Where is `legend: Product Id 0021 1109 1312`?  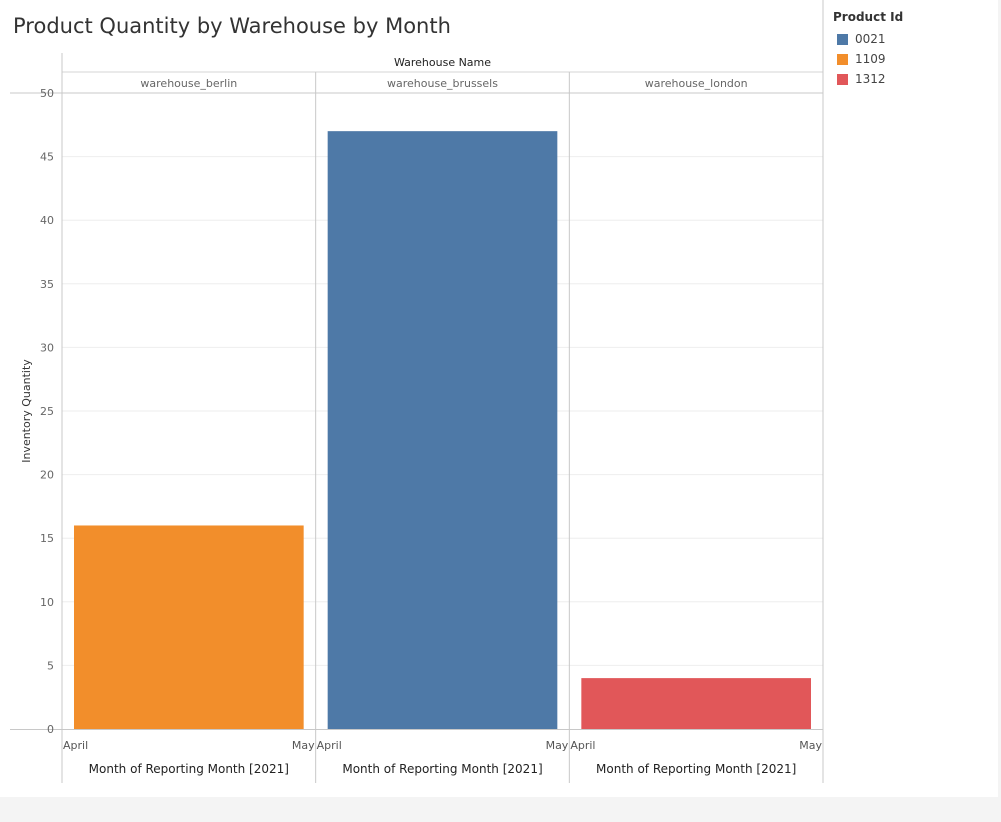 legend: Product Id 0021 1109 1312 is located at coordinates (868, 49).